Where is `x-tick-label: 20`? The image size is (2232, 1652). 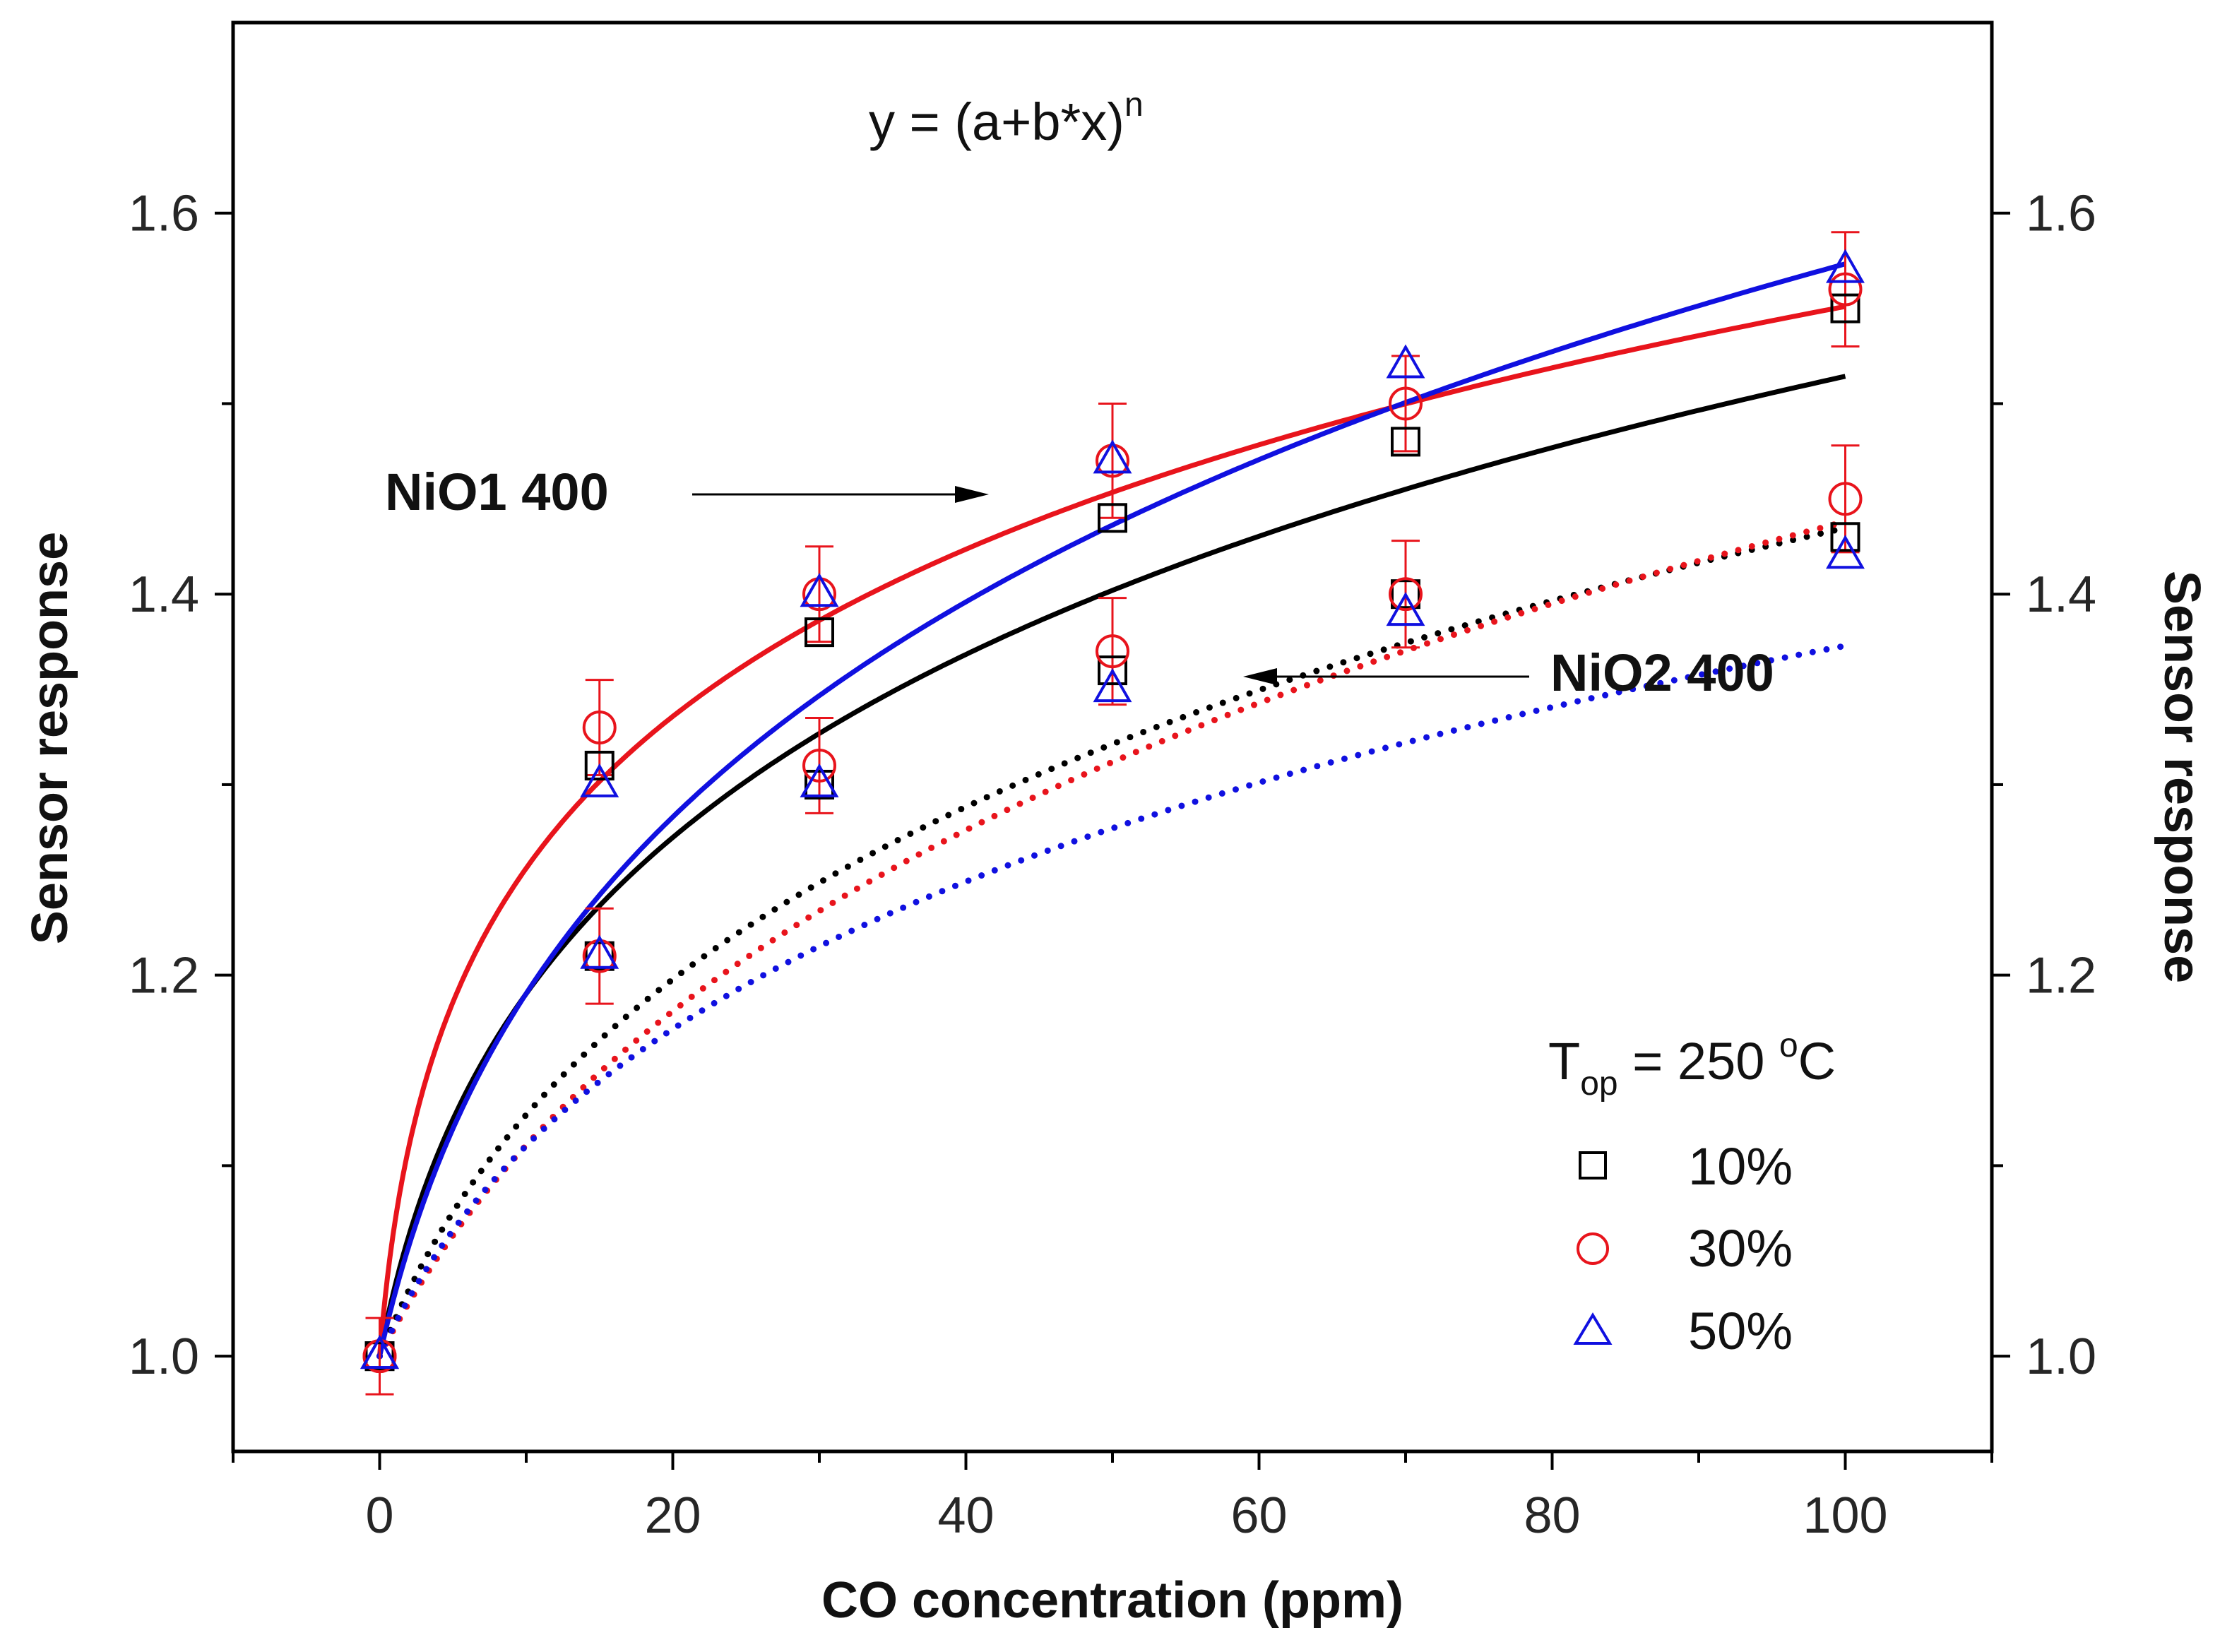
x-tick-label: 20 is located at coordinates (672, 1515).